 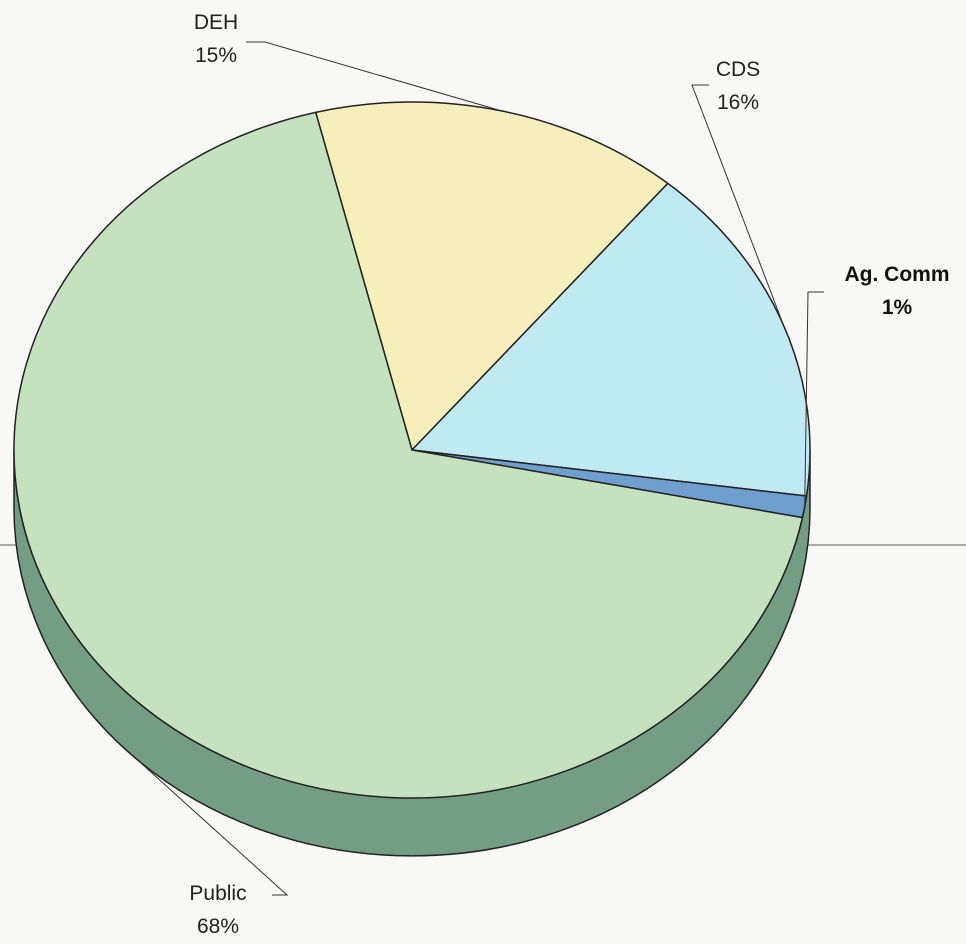 I want to click on label-public-pct: 68%, so click(x=218, y=926).